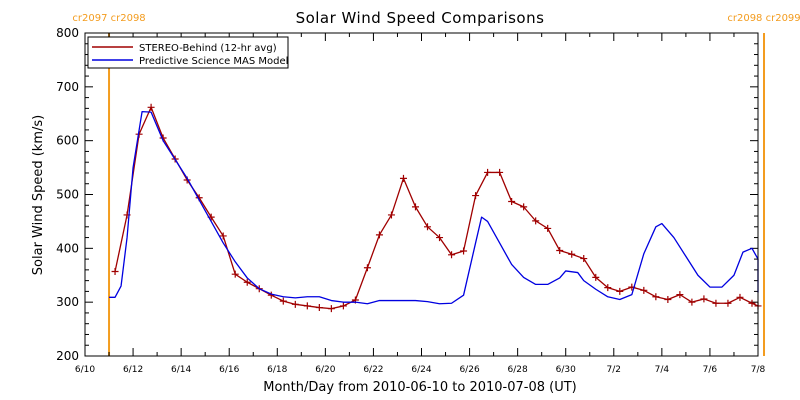 The width and height of the screenshot is (800, 400). Describe the element at coordinates (420, 18) in the screenshot. I see `chart-title: Solar Wind Speed Comparisons` at that location.